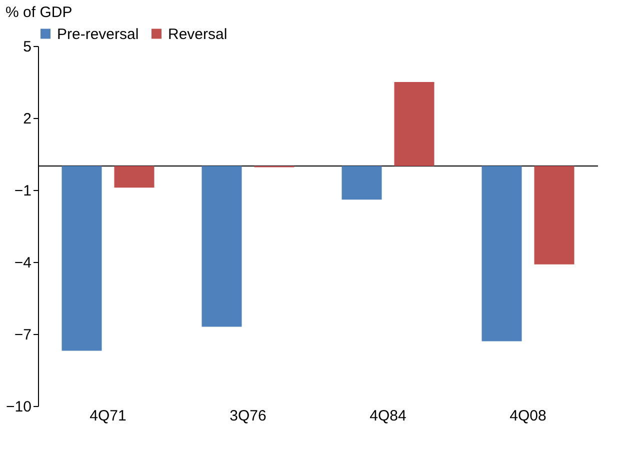 This screenshot has height=472, width=635. I want to click on x-tick-label: 4Q71, so click(108, 416).